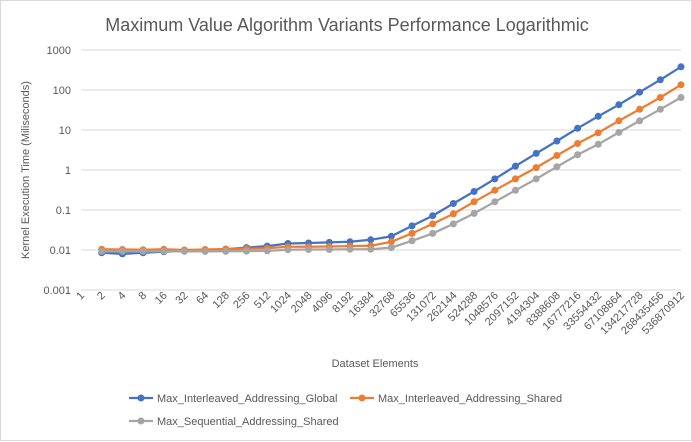  What do you see at coordinates (470, 399) in the screenshot?
I see `legend-label: Max_Interleaved_Addressing_Shared` at bounding box center [470, 399].